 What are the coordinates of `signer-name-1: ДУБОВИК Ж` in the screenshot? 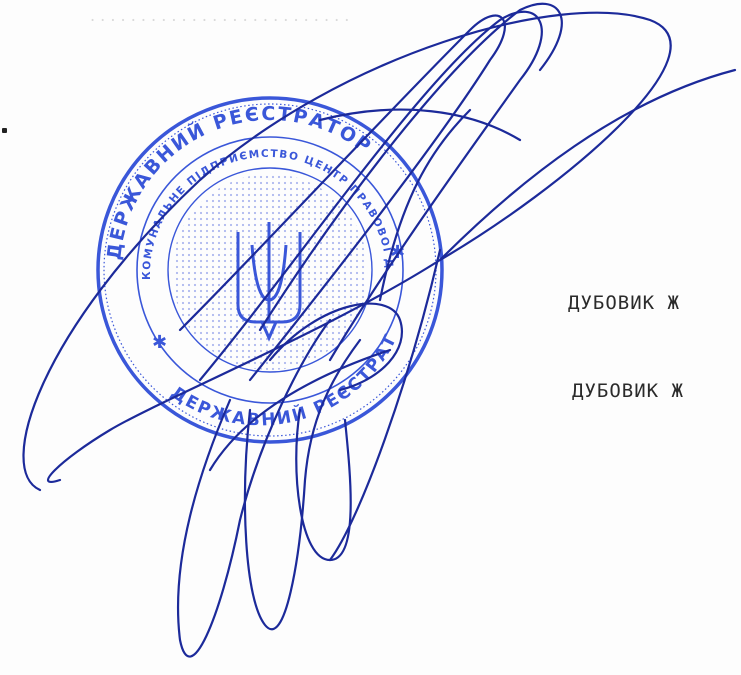 It's located at (624, 303).